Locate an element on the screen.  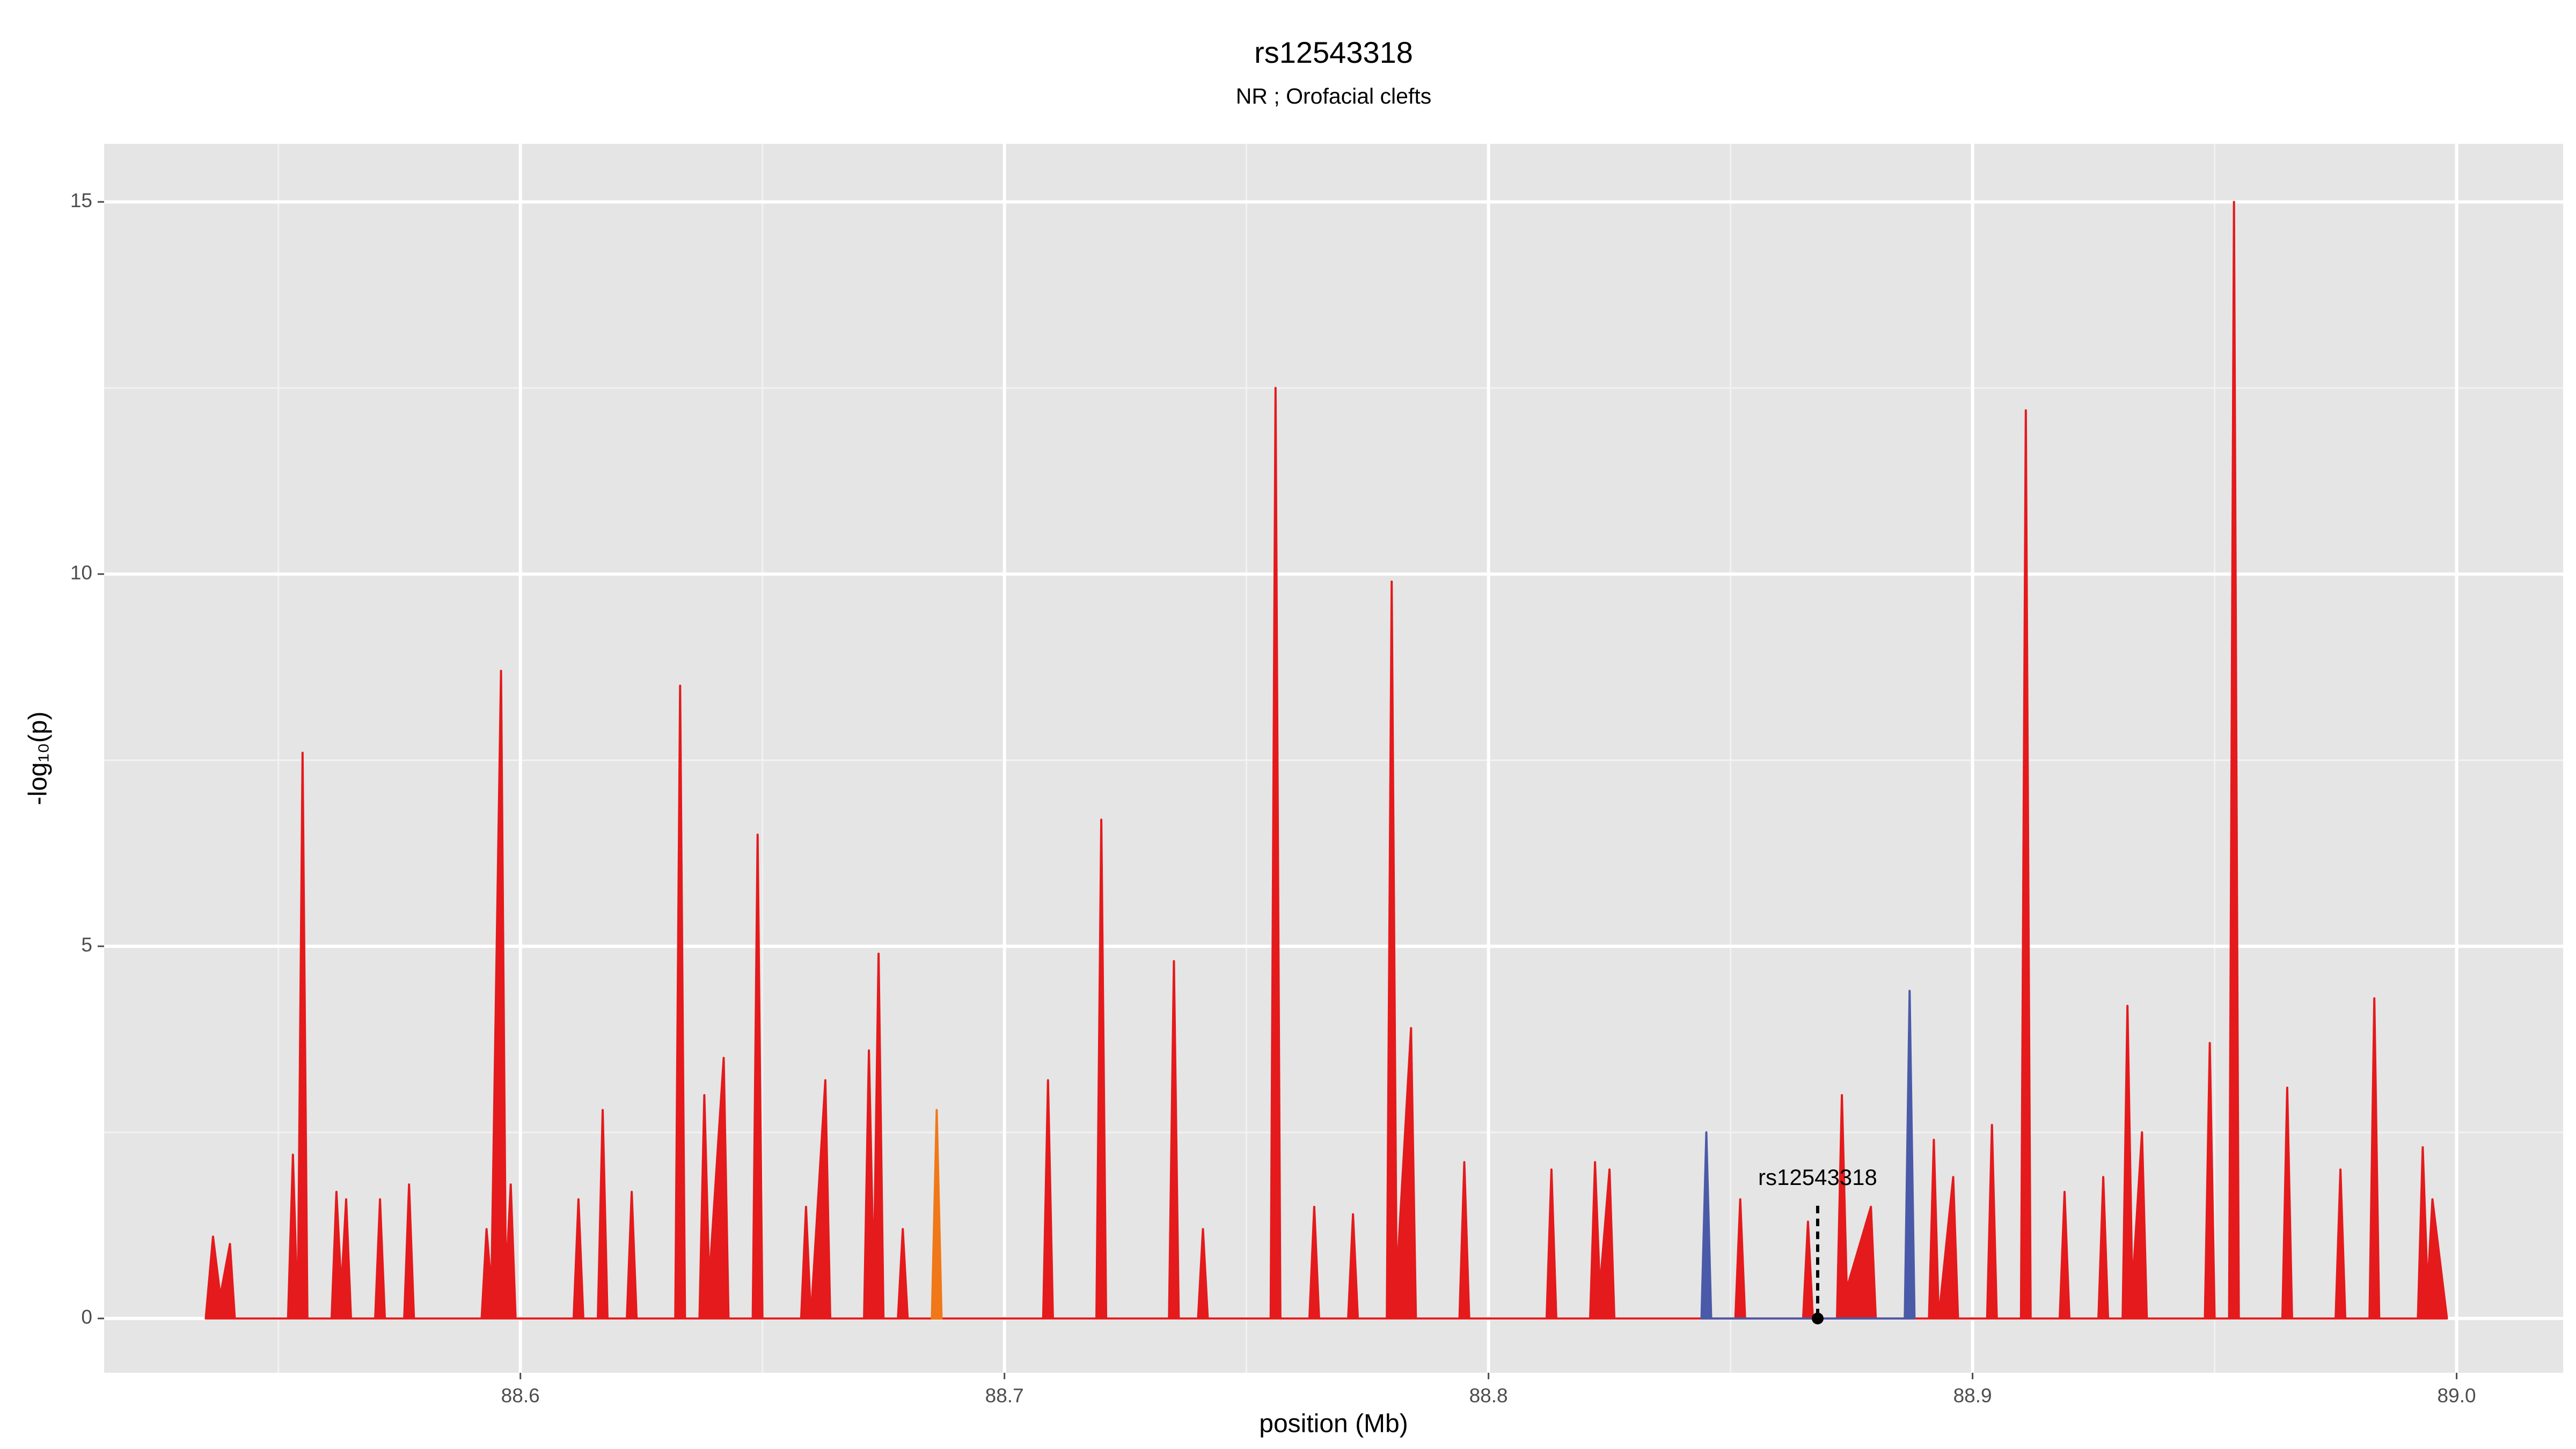
y-axis-label: -log₁₀(p) is located at coordinates (38, 759).